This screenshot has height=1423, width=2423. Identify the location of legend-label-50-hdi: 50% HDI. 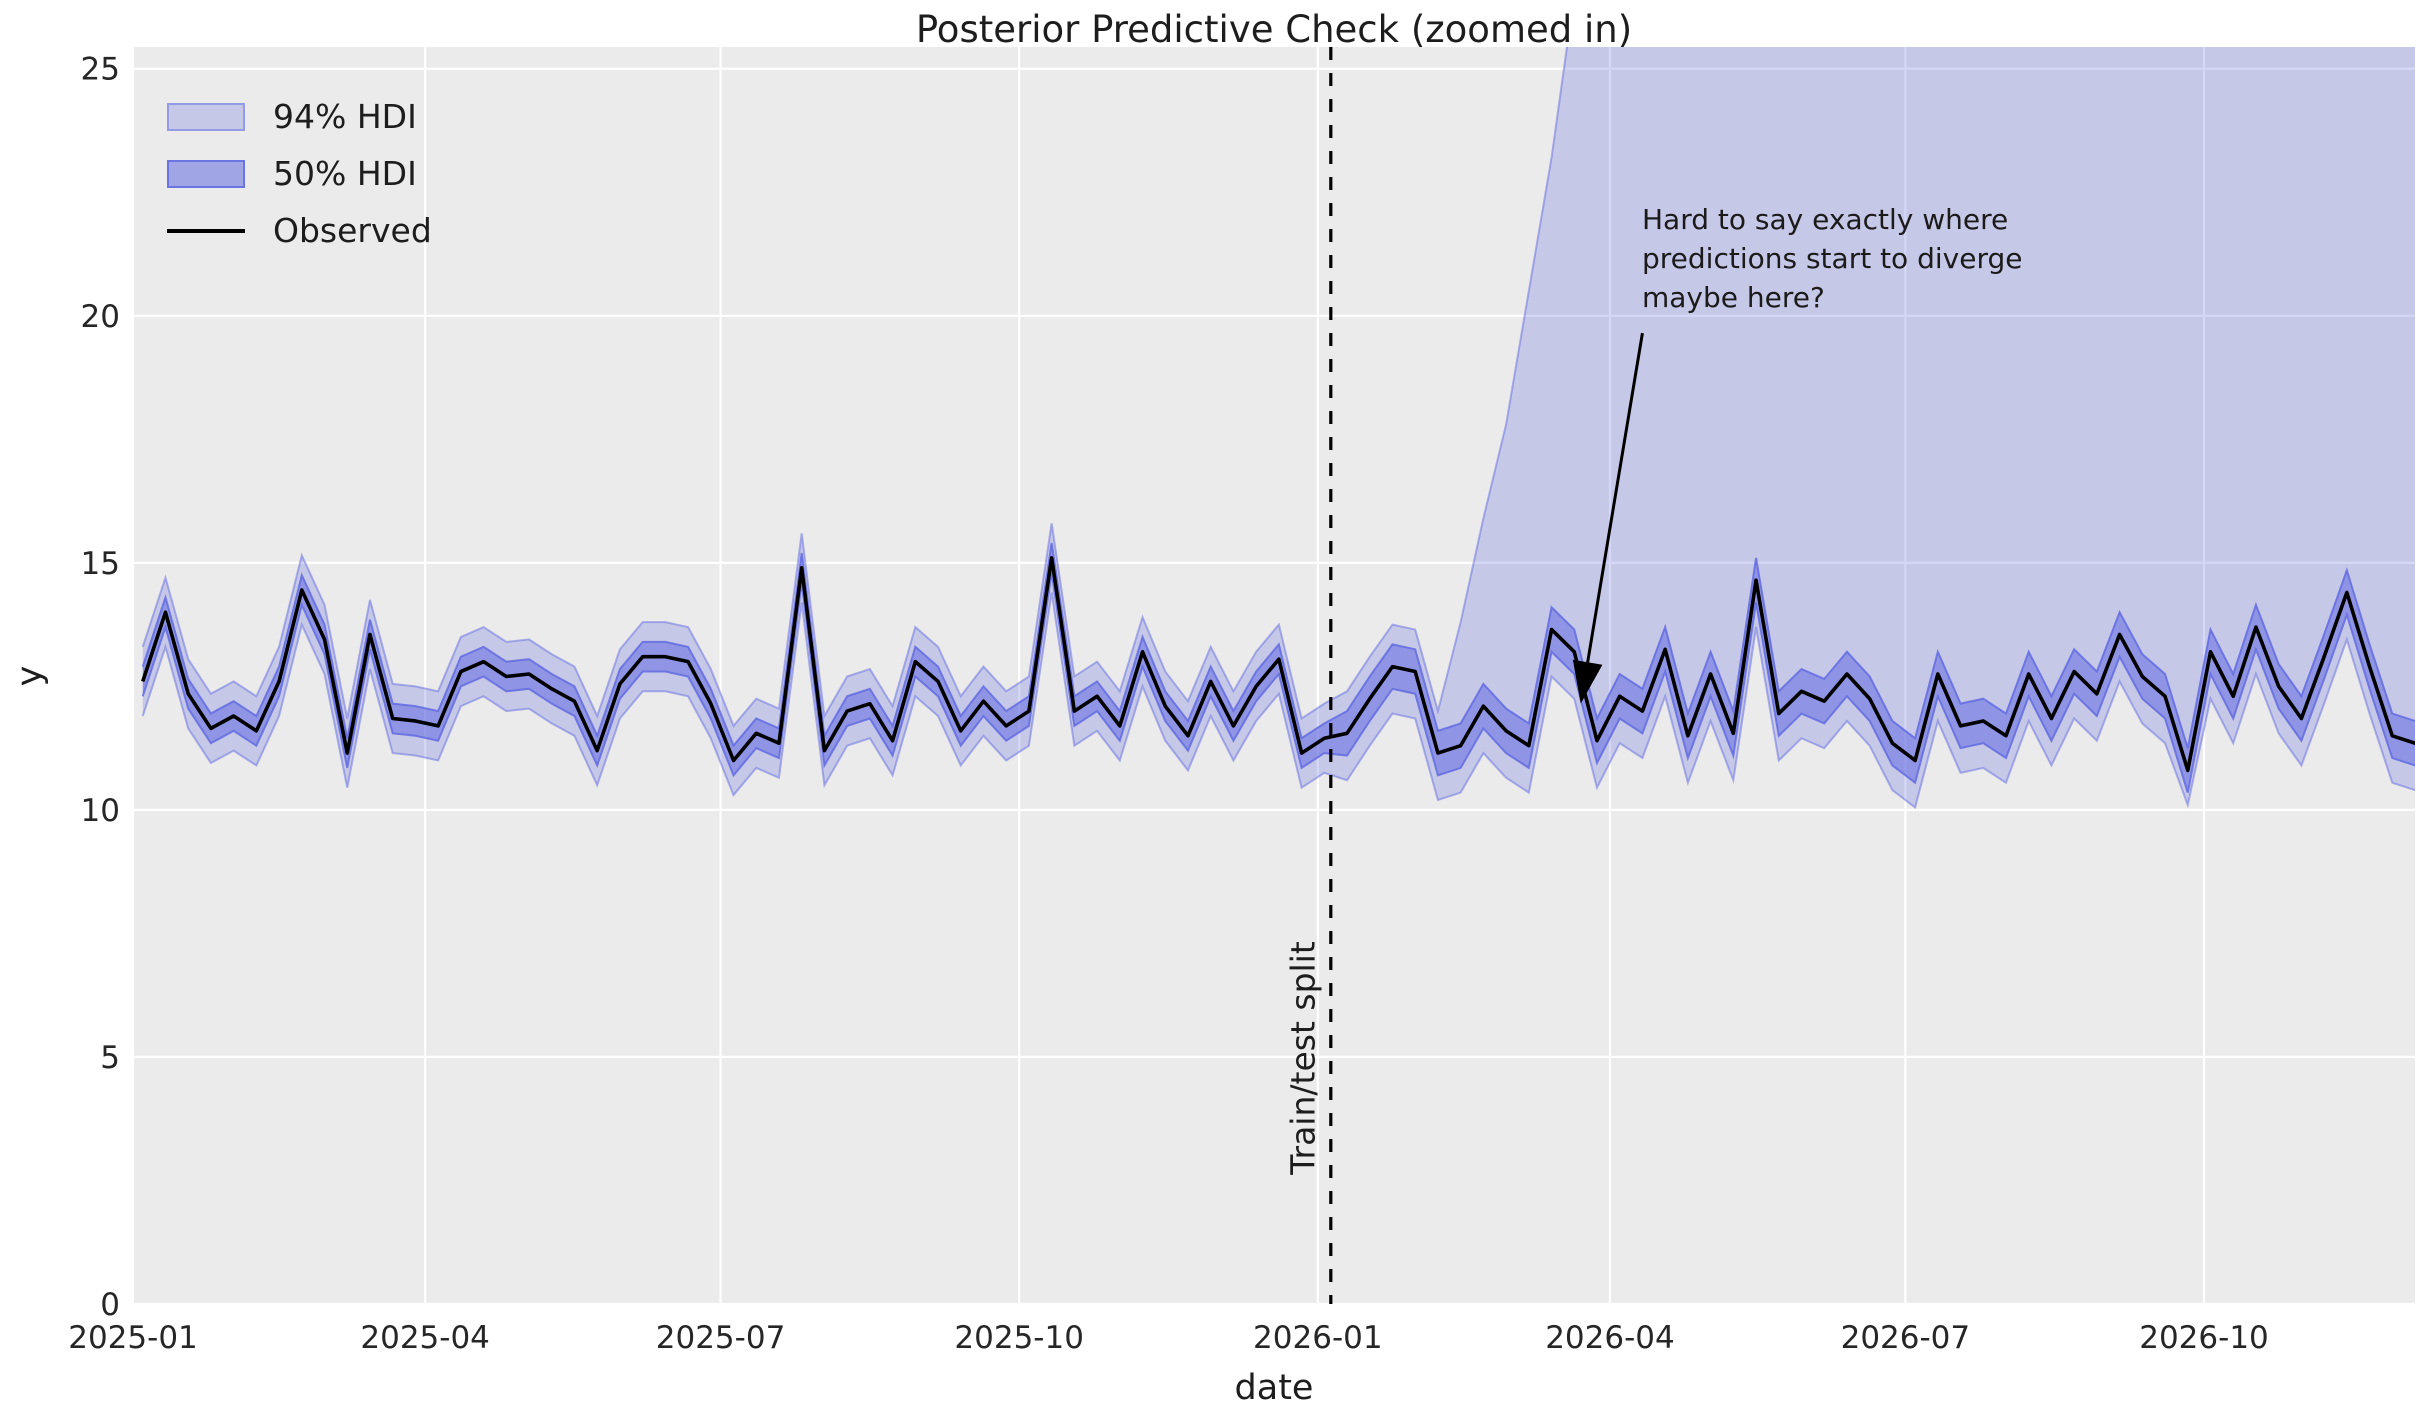
(345, 173).